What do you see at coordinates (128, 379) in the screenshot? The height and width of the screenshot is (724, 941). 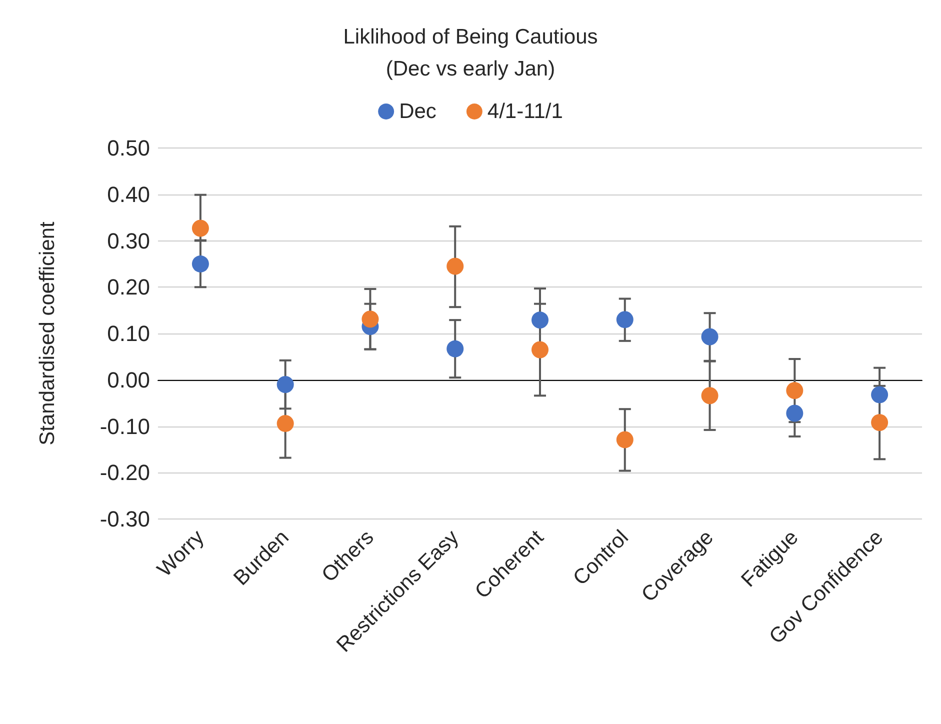 I see `y-tick-label: 0.00` at bounding box center [128, 379].